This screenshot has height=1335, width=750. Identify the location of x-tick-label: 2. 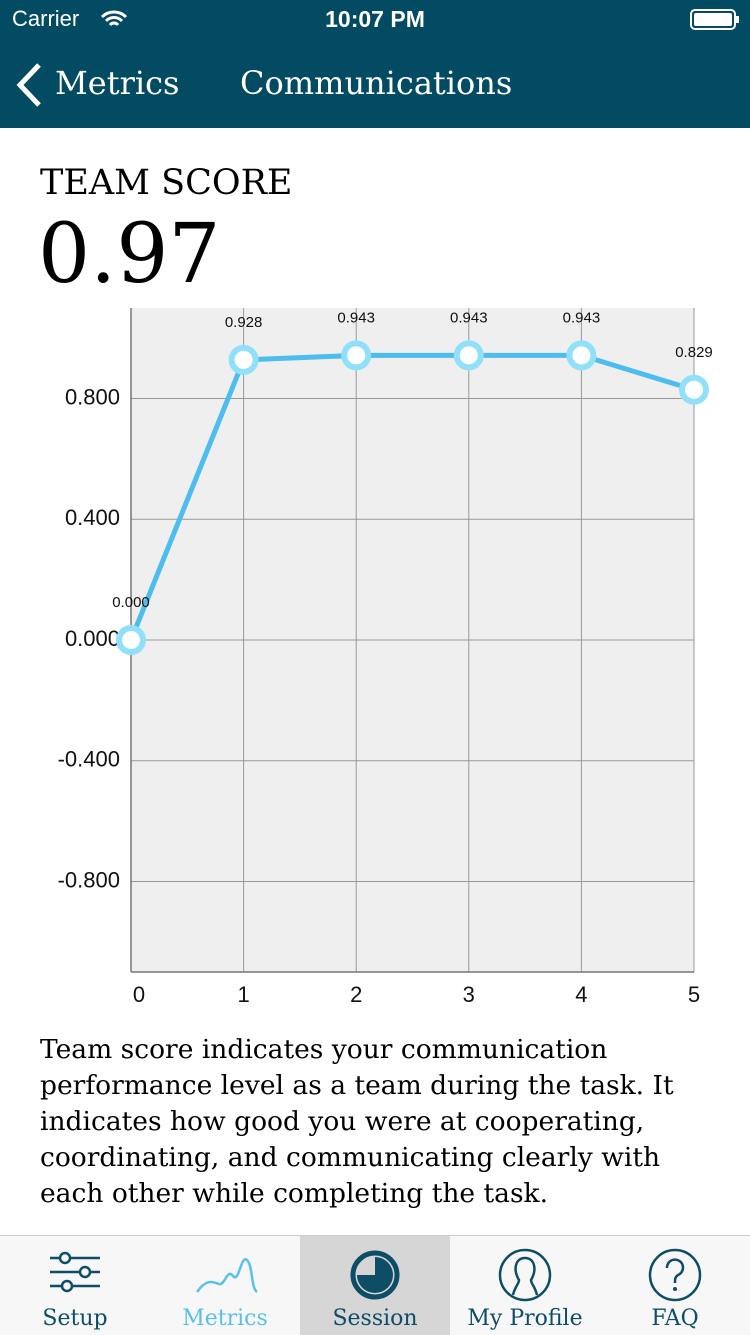
(356, 994).